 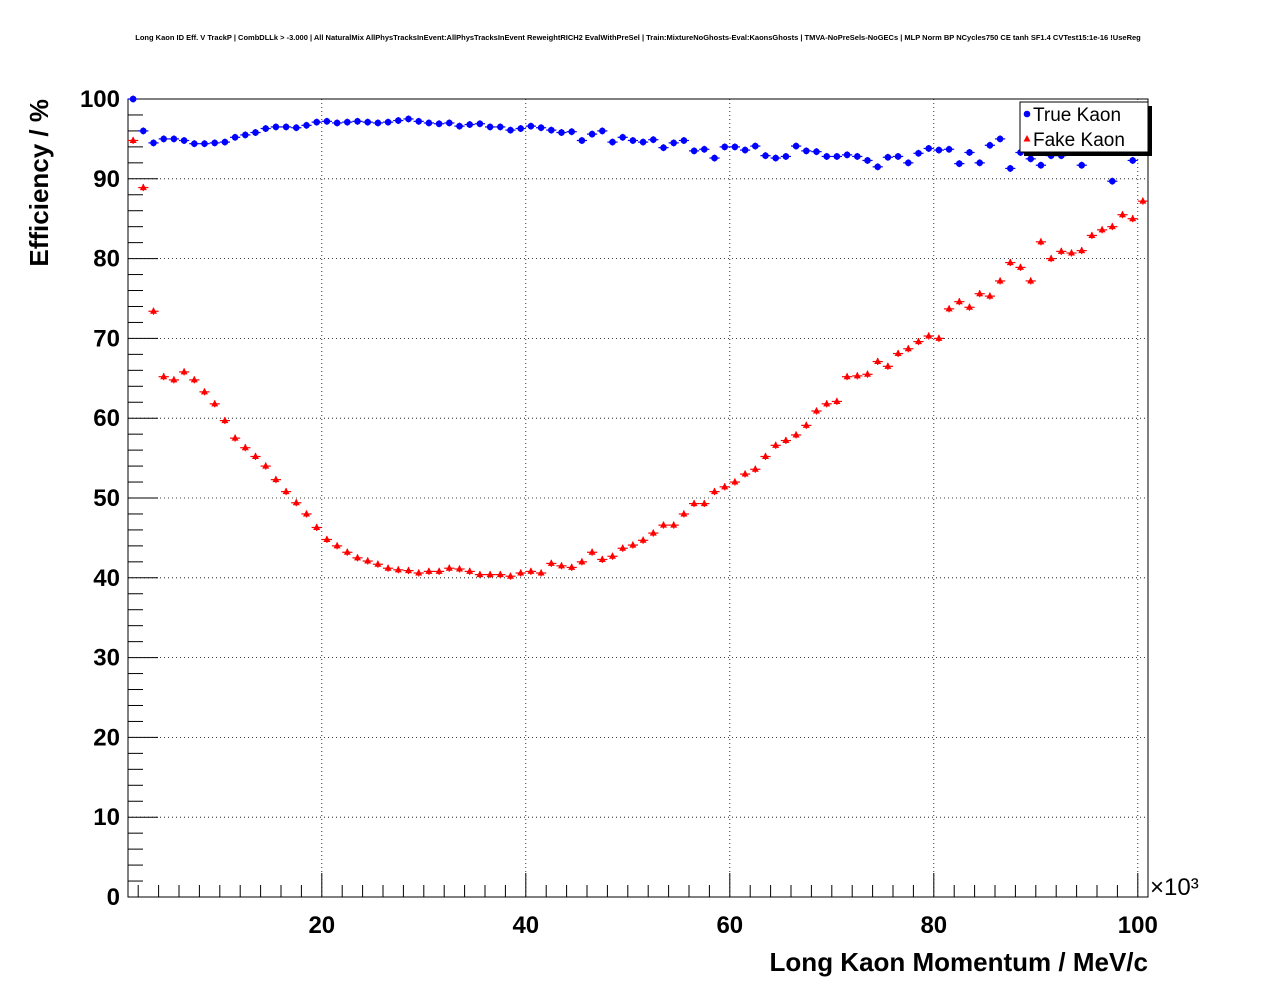 I want to click on legend-label: Fake Kaon, so click(x=1079, y=140).